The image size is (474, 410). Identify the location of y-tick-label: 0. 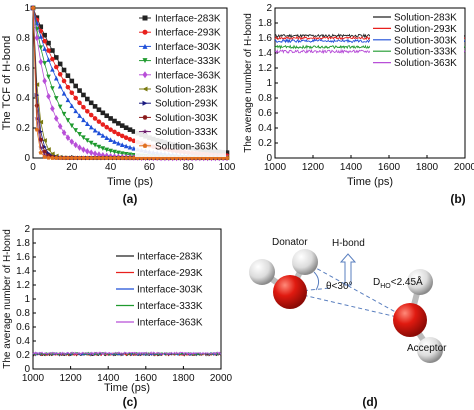
(269, 158).